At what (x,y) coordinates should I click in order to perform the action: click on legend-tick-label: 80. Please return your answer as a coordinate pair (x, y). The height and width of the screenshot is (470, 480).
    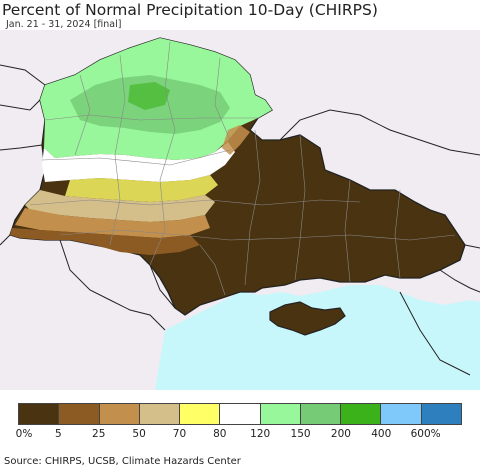
    Looking at the image, I should click on (220, 434).